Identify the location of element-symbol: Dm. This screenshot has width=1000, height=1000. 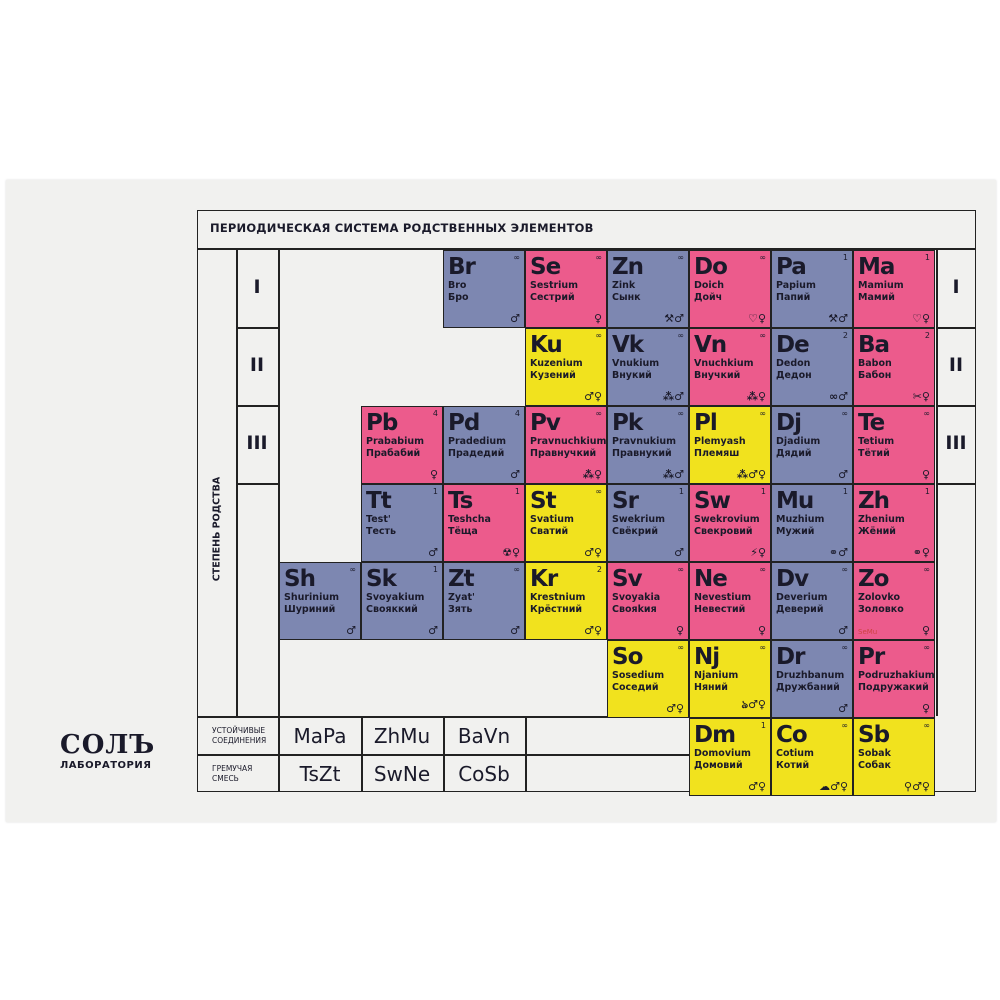
(715, 735).